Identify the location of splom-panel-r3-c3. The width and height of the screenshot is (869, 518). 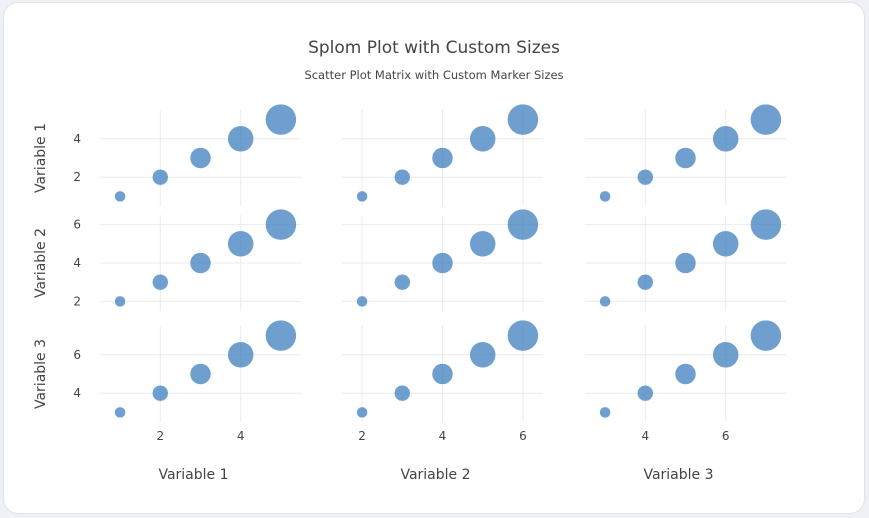
(685, 370).